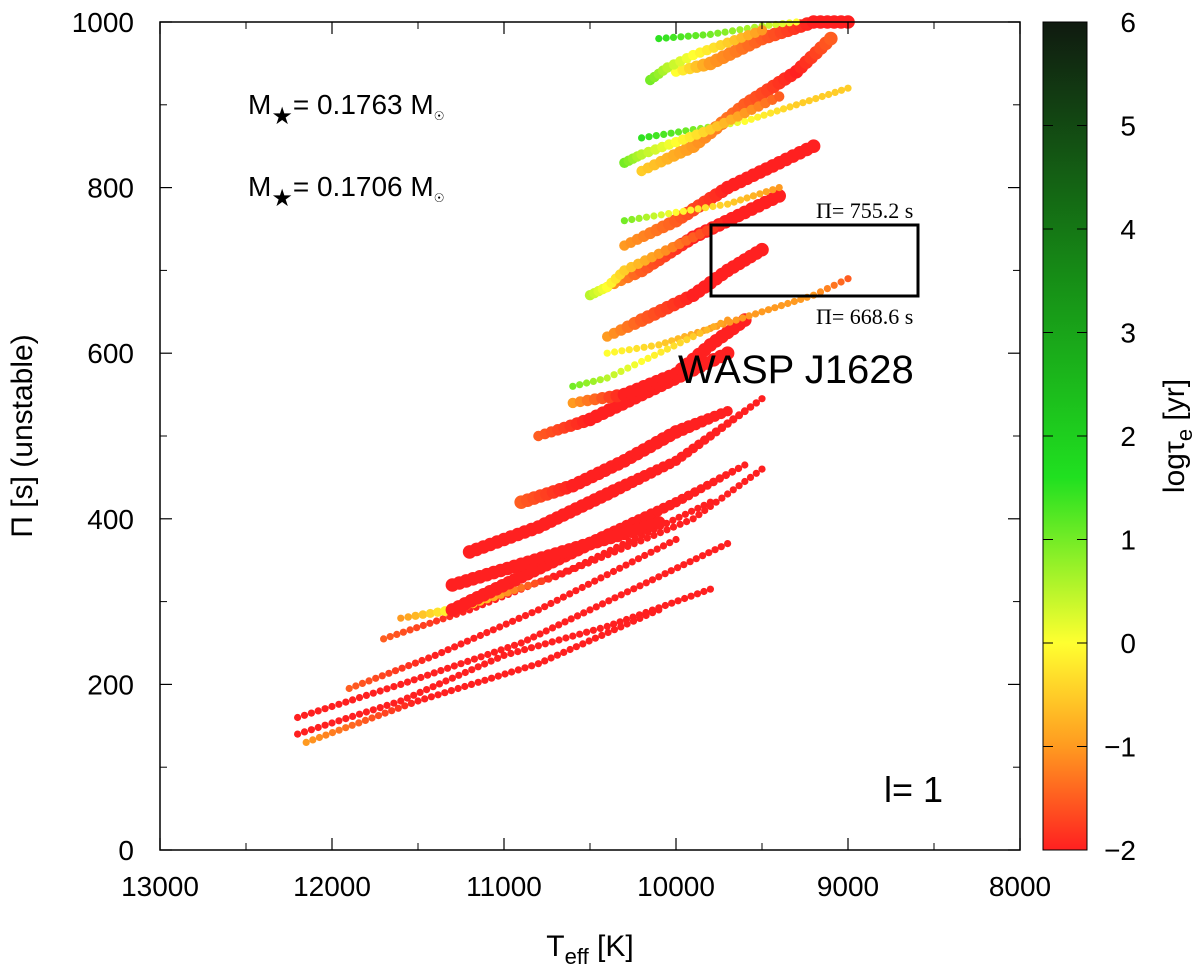 The width and height of the screenshot is (1200, 970). Describe the element at coordinates (110, 188) in the screenshot. I see `y-tick-label: 800` at that location.